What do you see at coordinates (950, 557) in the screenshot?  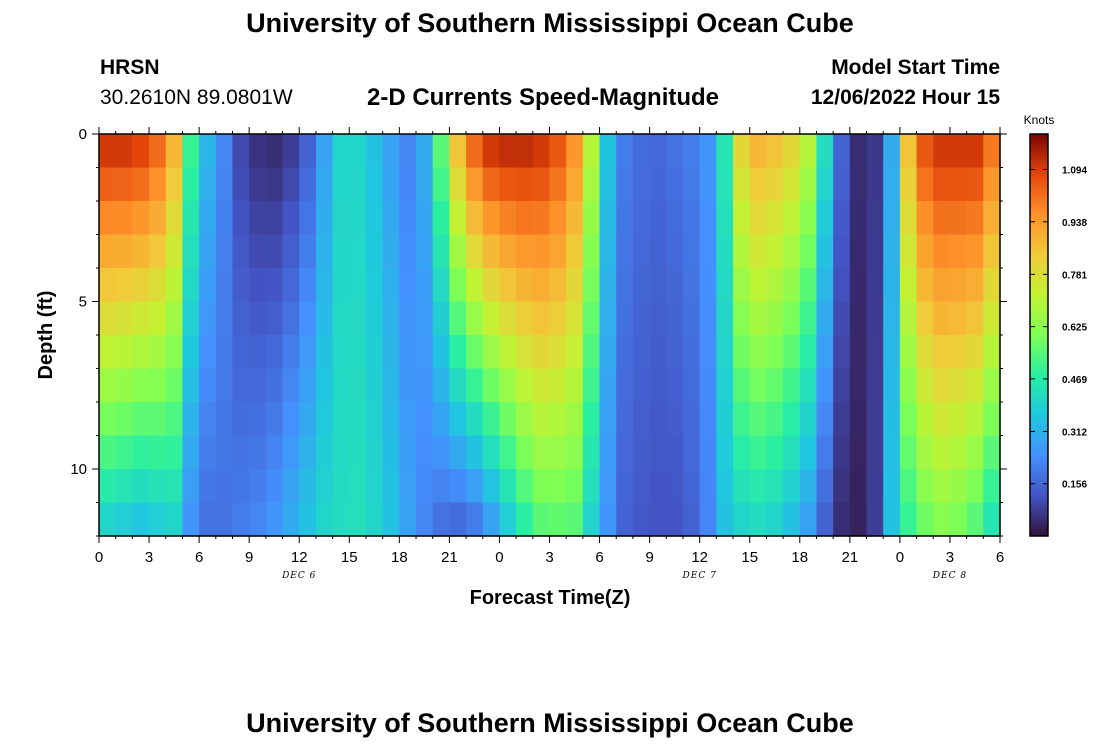 I see `x-tick-label: 3` at bounding box center [950, 557].